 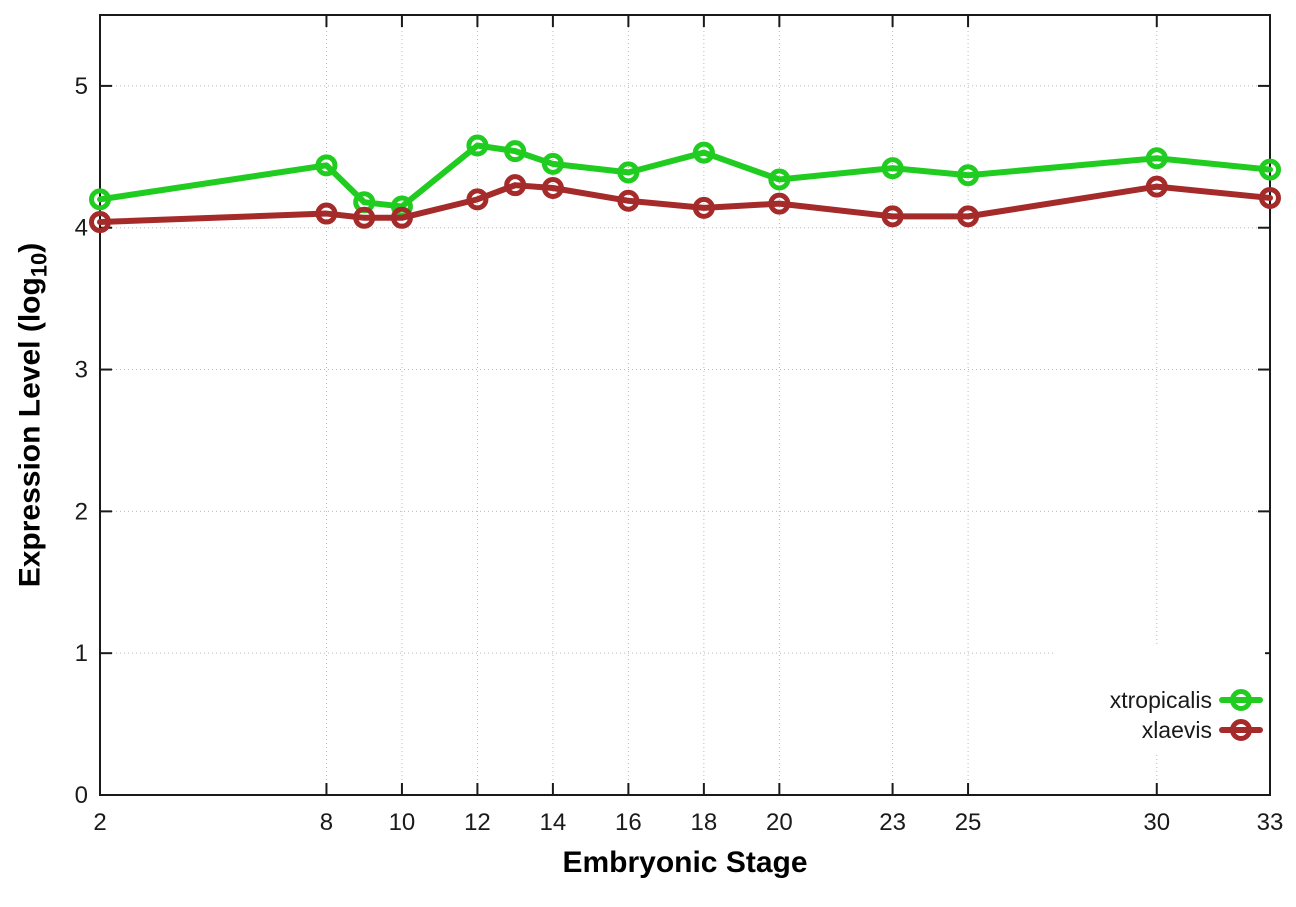 What do you see at coordinates (30, 432) in the screenshot?
I see `y-axis-label-text: Expression Level (log` at bounding box center [30, 432].